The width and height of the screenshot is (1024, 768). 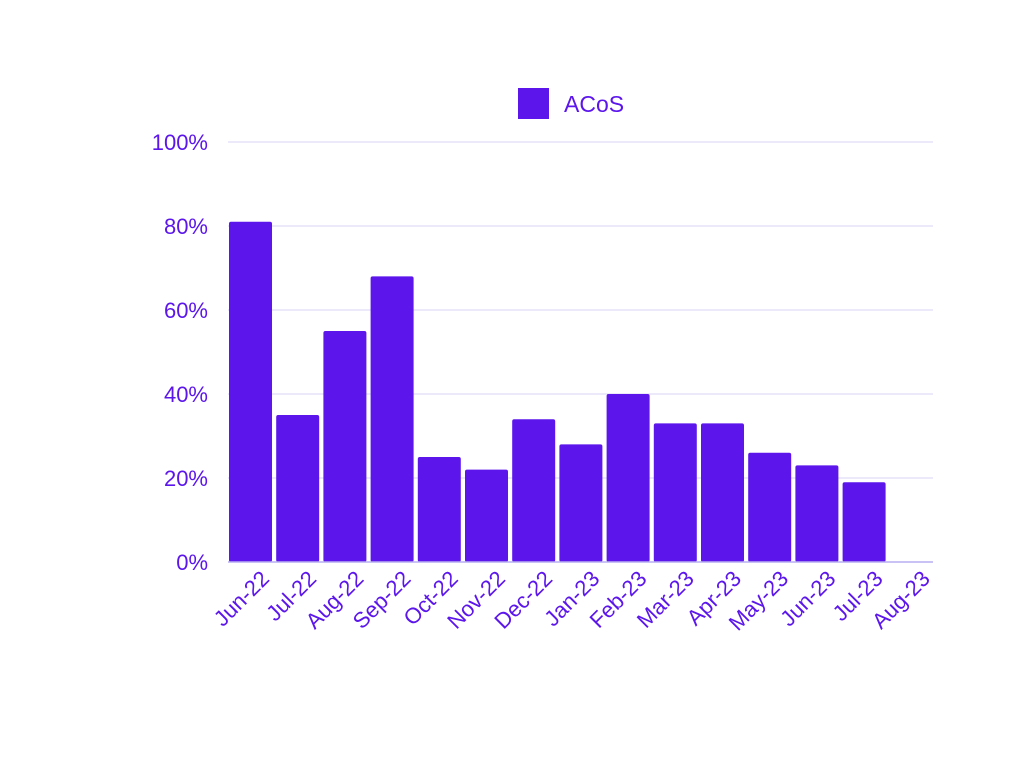 I want to click on y-tick-label: 100%, so click(x=180, y=142).